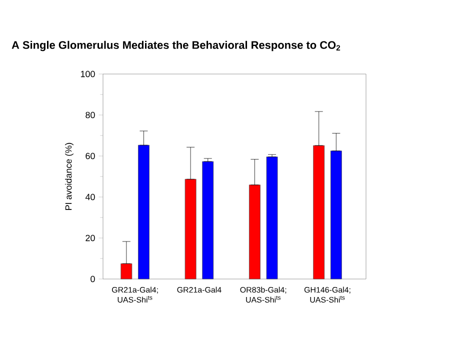  What do you see at coordinates (90, 156) in the screenshot?
I see `y-tick-label: 60` at bounding box center [90, 156].